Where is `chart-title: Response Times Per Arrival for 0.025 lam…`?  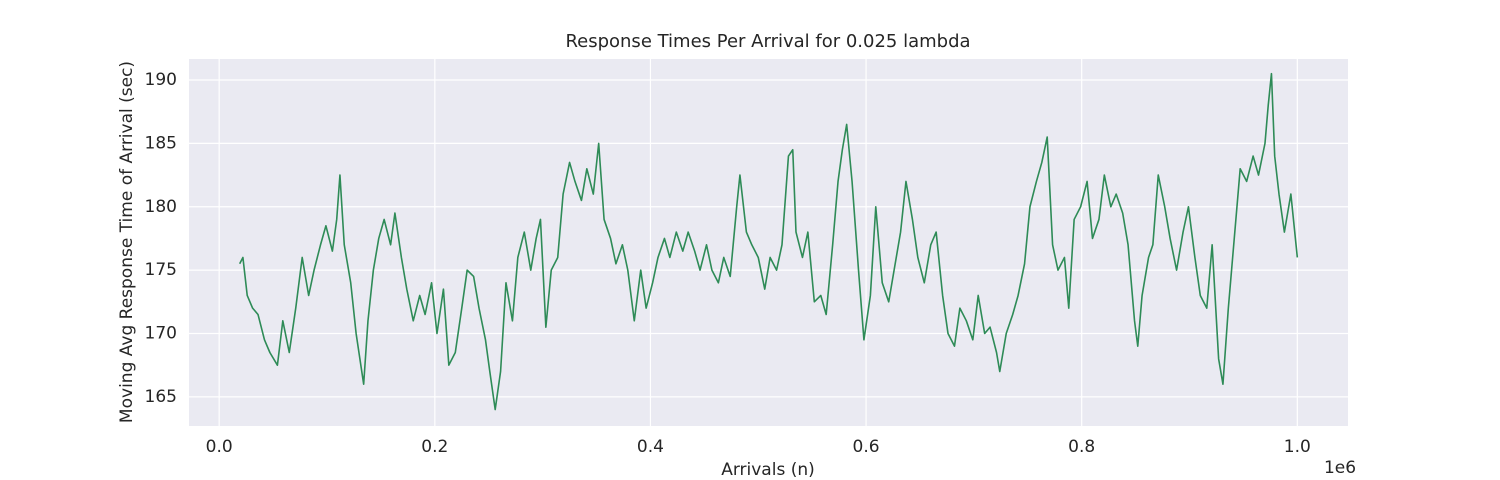 chart-title: Response Times Per Arrival for 0.025 lam… is located at coordinates (767, 41).